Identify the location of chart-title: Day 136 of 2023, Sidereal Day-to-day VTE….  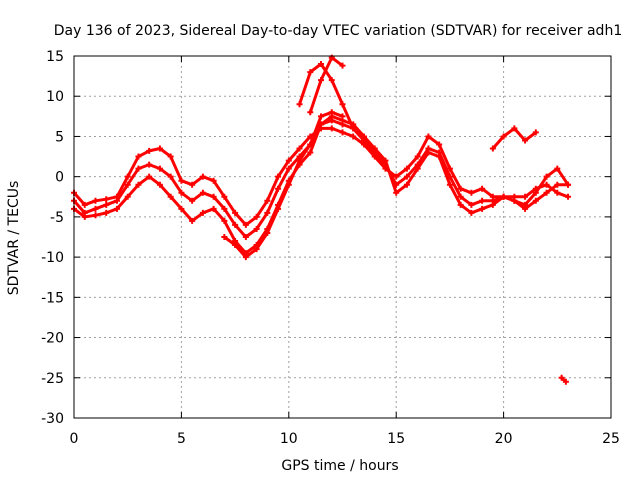
(338, 31).